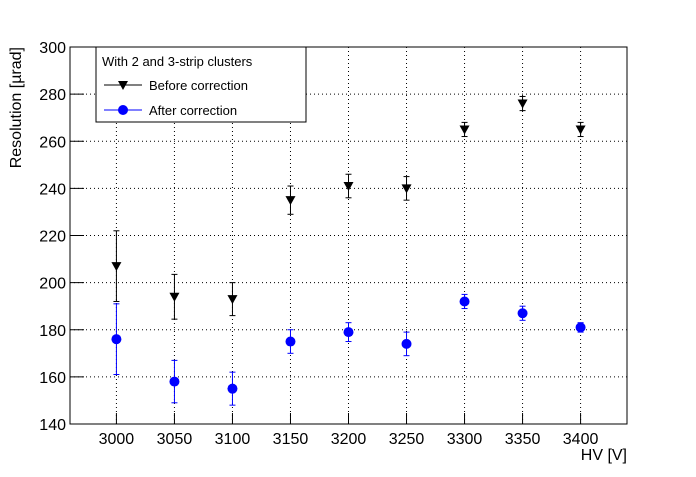 Image resolution: width=696 pixels, height=477 pixels. Describe the element at coordinates (407, 439) in the screenshot. I see `x-tick-label: 3250` at that location.